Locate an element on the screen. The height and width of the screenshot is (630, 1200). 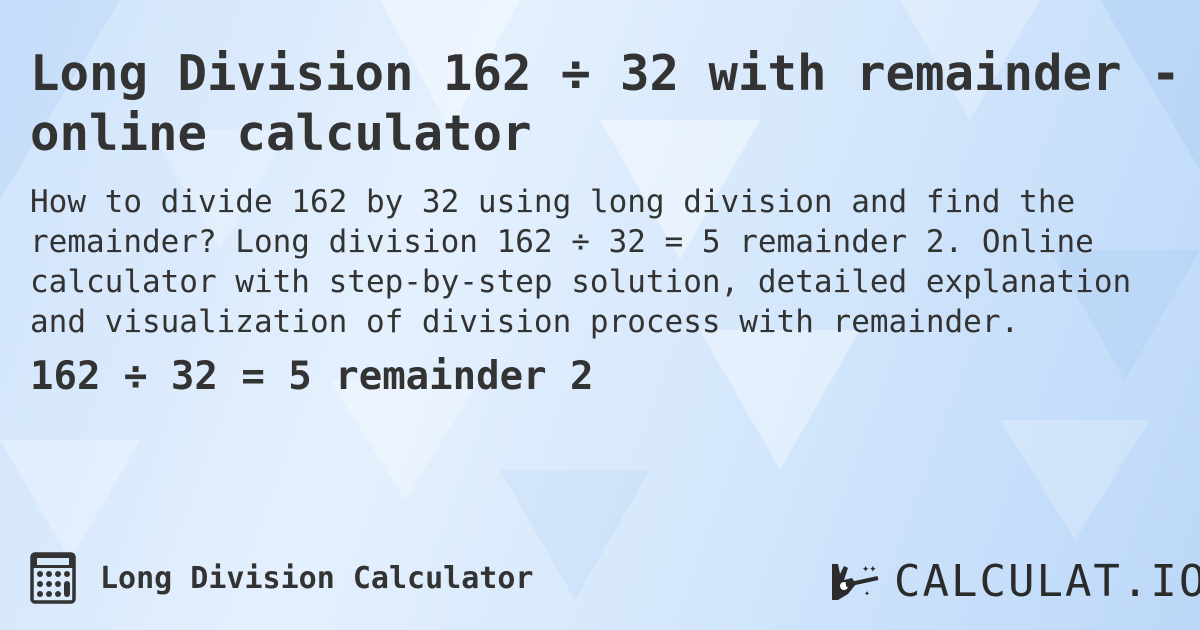
calculator-icon is located at coordinates (53, 578).